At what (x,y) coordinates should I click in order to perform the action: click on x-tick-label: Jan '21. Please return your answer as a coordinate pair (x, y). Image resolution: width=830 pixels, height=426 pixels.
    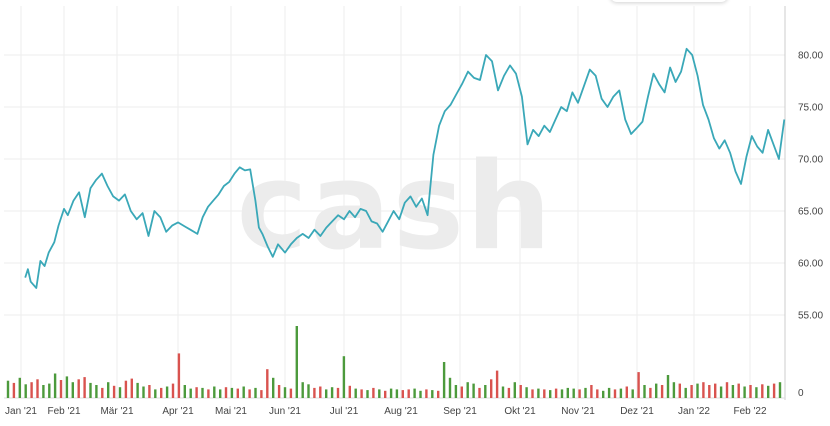
    Looking at the image, I should click on (21, 411).